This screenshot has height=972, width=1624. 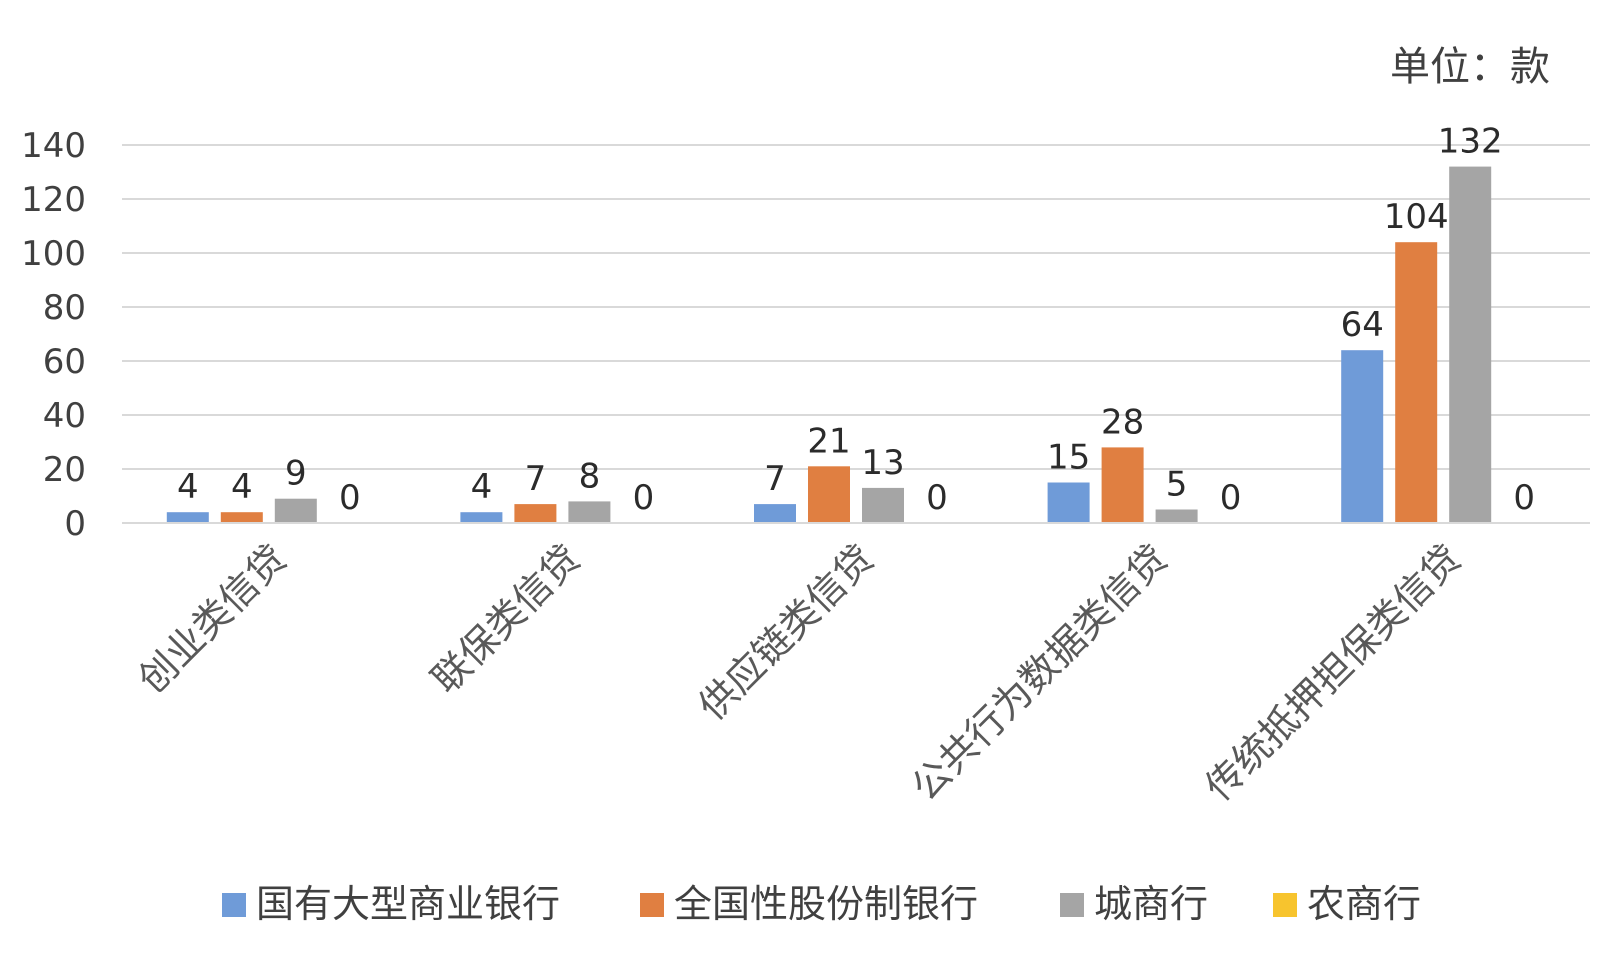 What do you see at coordinates (64, 362) in the screenshot?
I see `y-tick-label: 60` at bounding box center [64, 362].